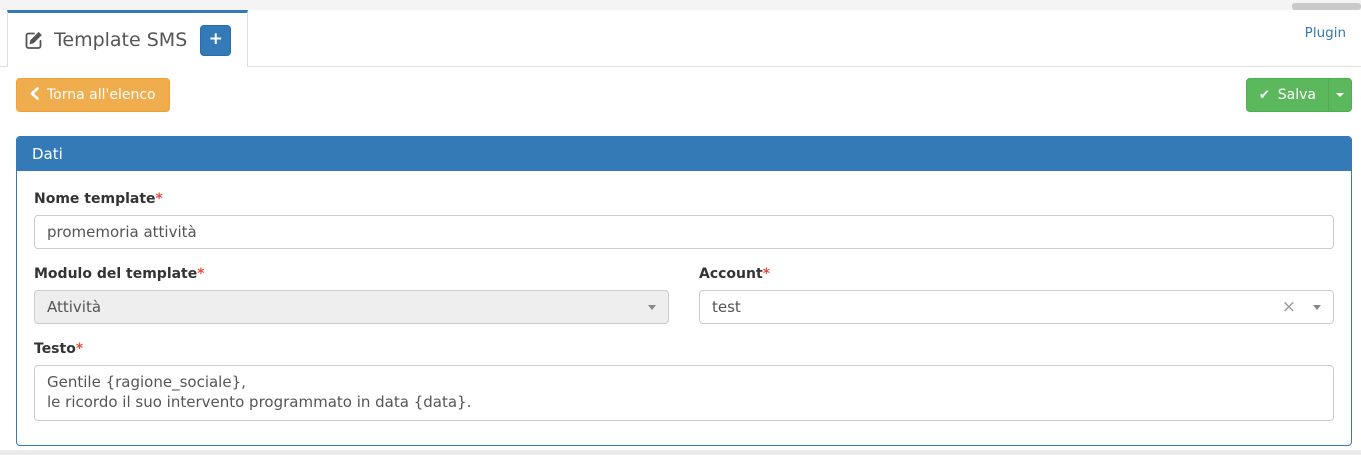 Image resolution: width=1361 pixels, height=455 pixels. I want to click on save-button: ✔ Salva, so click(1287, 95).